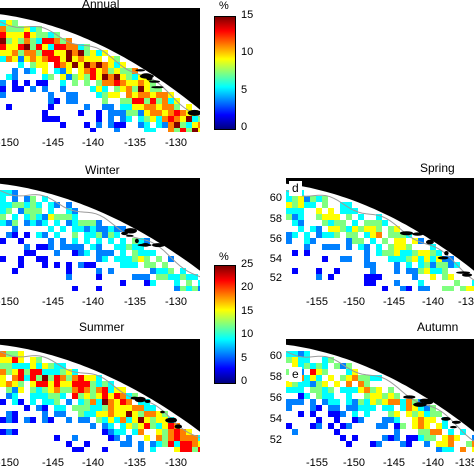 This screenshot has height=474, width=474. I want to click on x-tick-autumn-4: -140, so click(433, 463).